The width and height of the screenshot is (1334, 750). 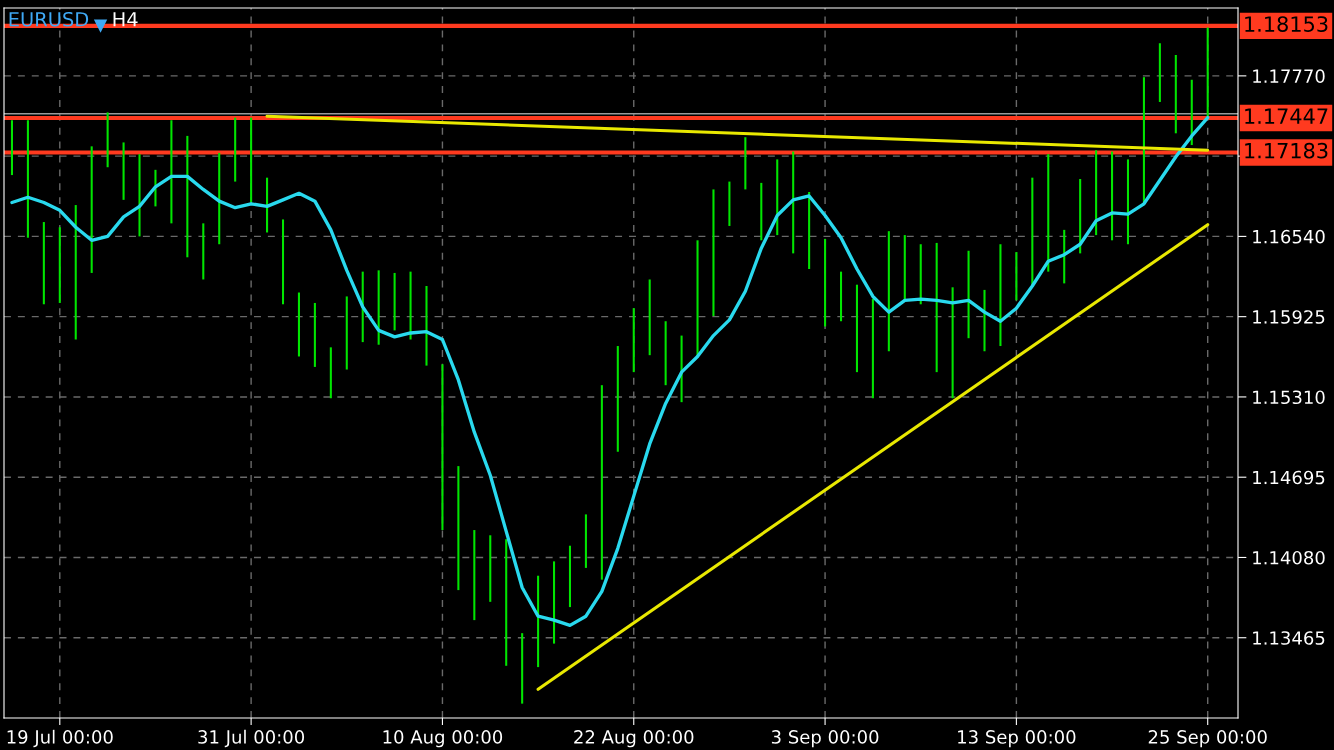 I want to click on x-tick-label: 22 Aug 00:00, so click(x=634, y=739).